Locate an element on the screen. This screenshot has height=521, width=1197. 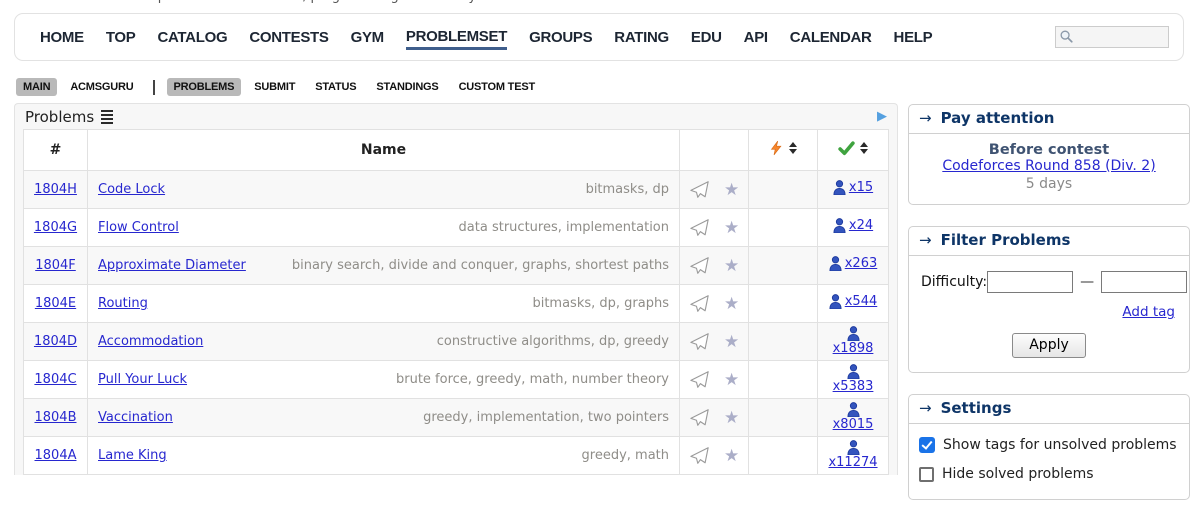
problem-name-link: Pull Your Luck is located at coordinates (143, 379).